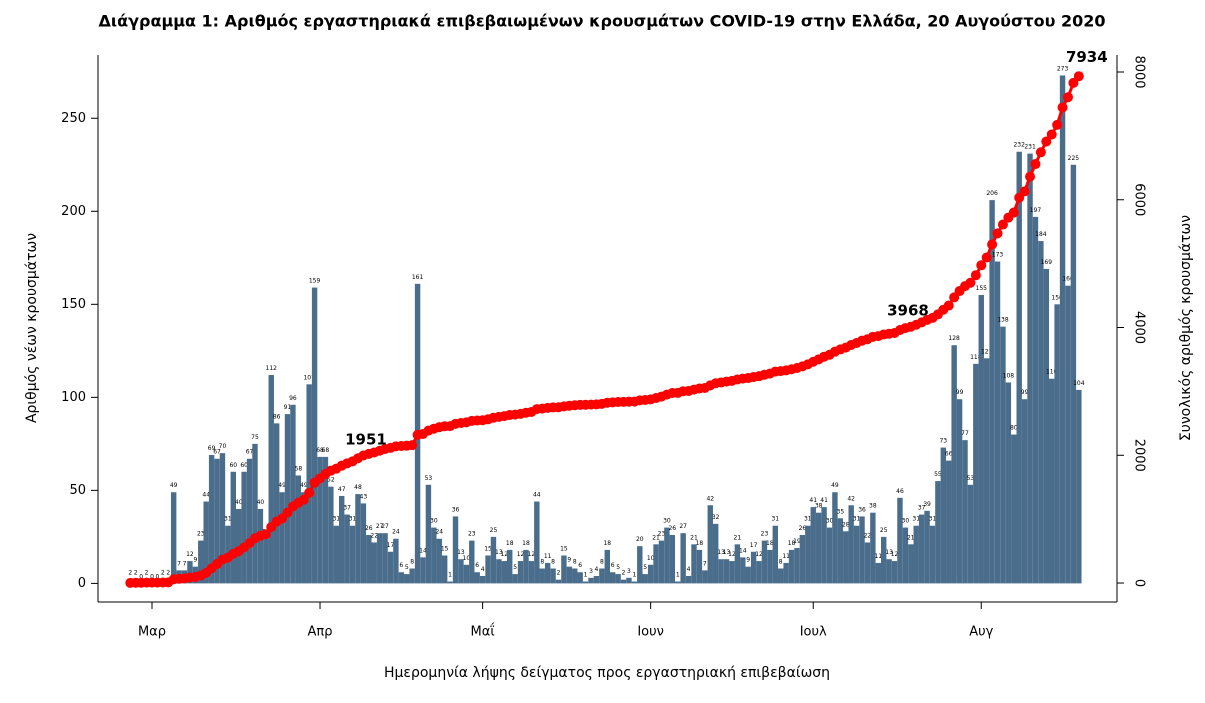 The width and height of the screenshot is (1205, 703). What do you see at coordinates (223, 446) in the screenshot?
I see `bar-value-label: 70` at bounding box center [223, 446].